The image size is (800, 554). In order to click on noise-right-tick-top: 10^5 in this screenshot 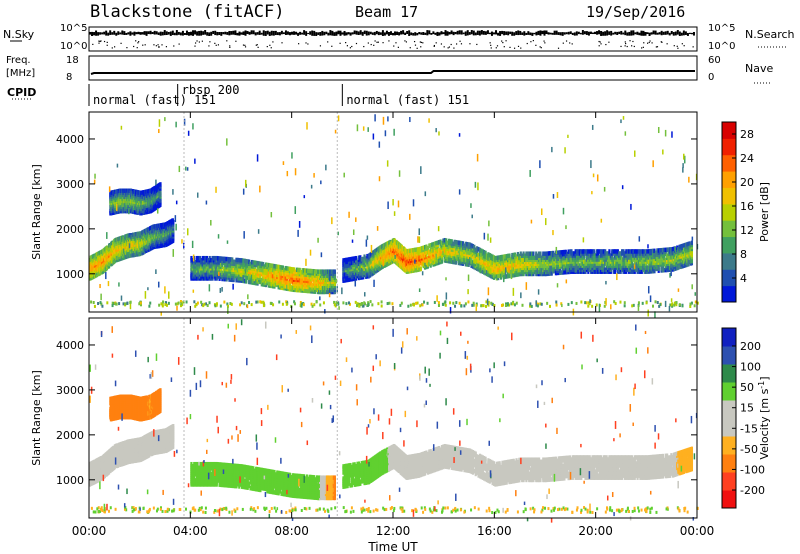, I will do `click(721, 28)`.